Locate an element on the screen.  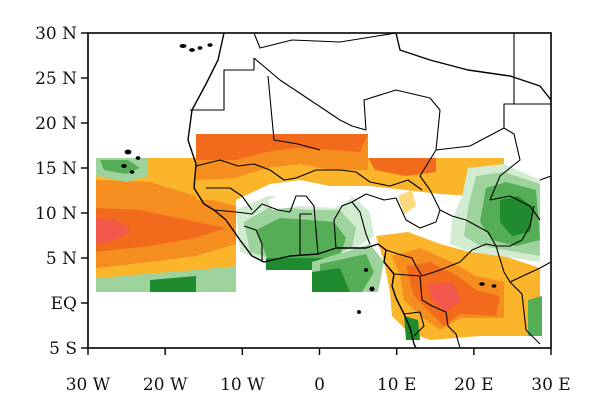
x-tick-label: 10 W is located at coordinates (242, 385).